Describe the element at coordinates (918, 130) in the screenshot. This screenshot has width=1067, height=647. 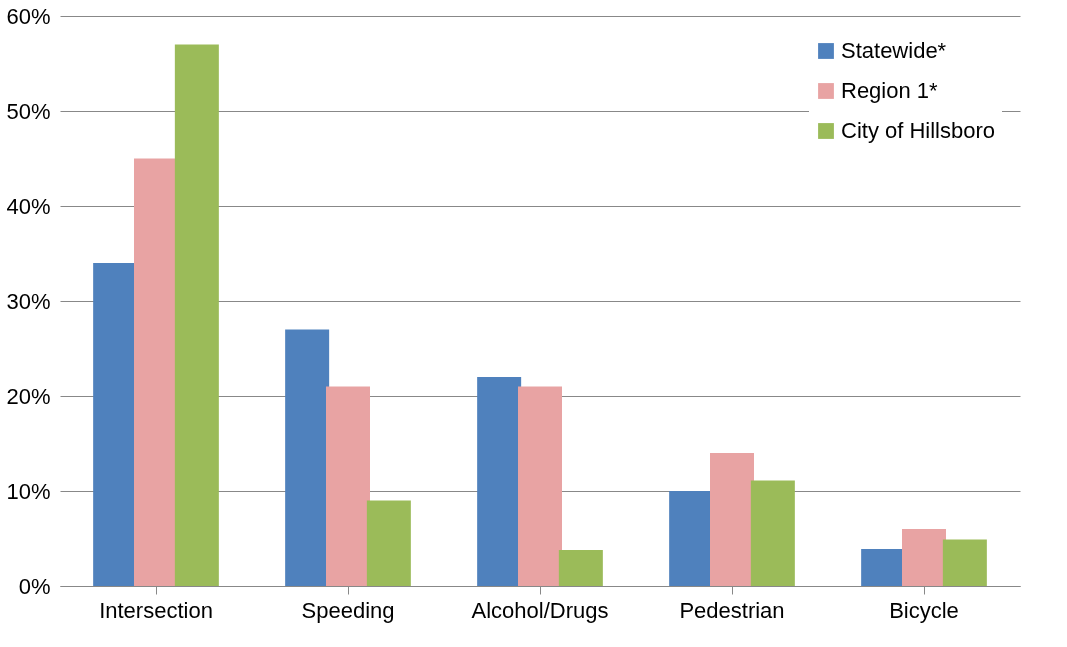
I see `legend-label: City of Hillsboro` at that location.